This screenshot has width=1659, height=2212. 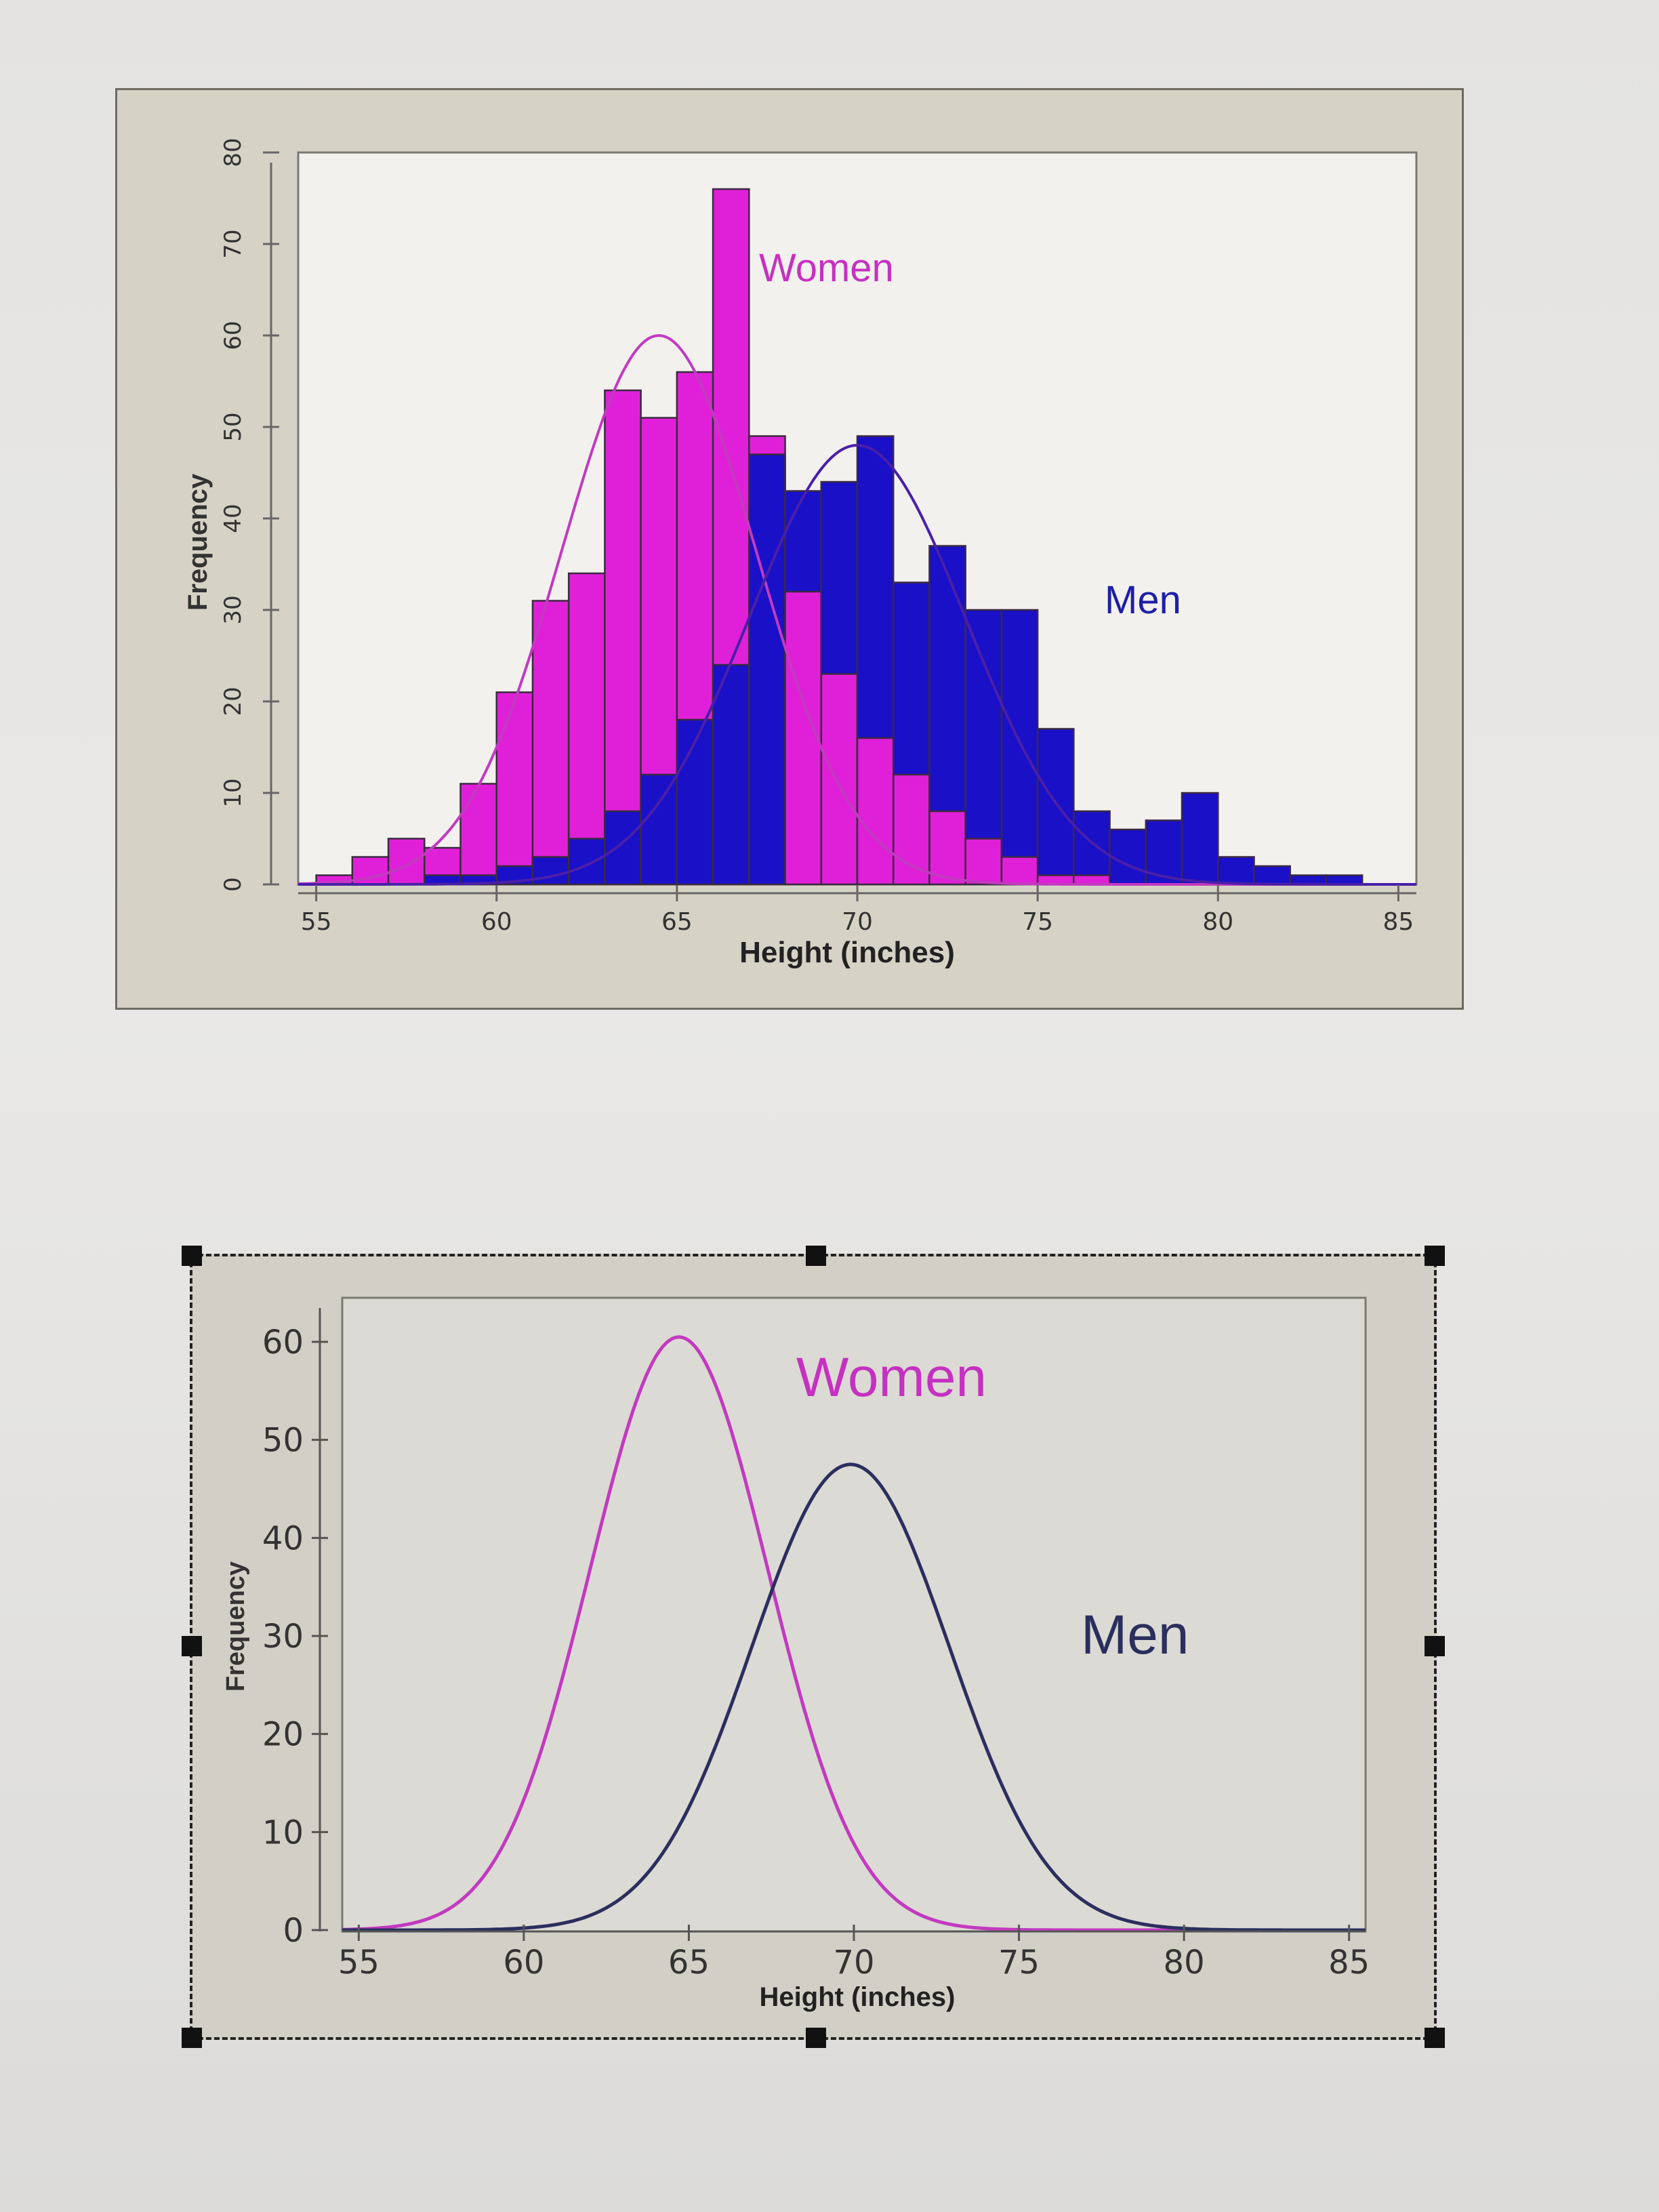 I want to click on resize-handle-top-right, so click(x=1435, y=1256).